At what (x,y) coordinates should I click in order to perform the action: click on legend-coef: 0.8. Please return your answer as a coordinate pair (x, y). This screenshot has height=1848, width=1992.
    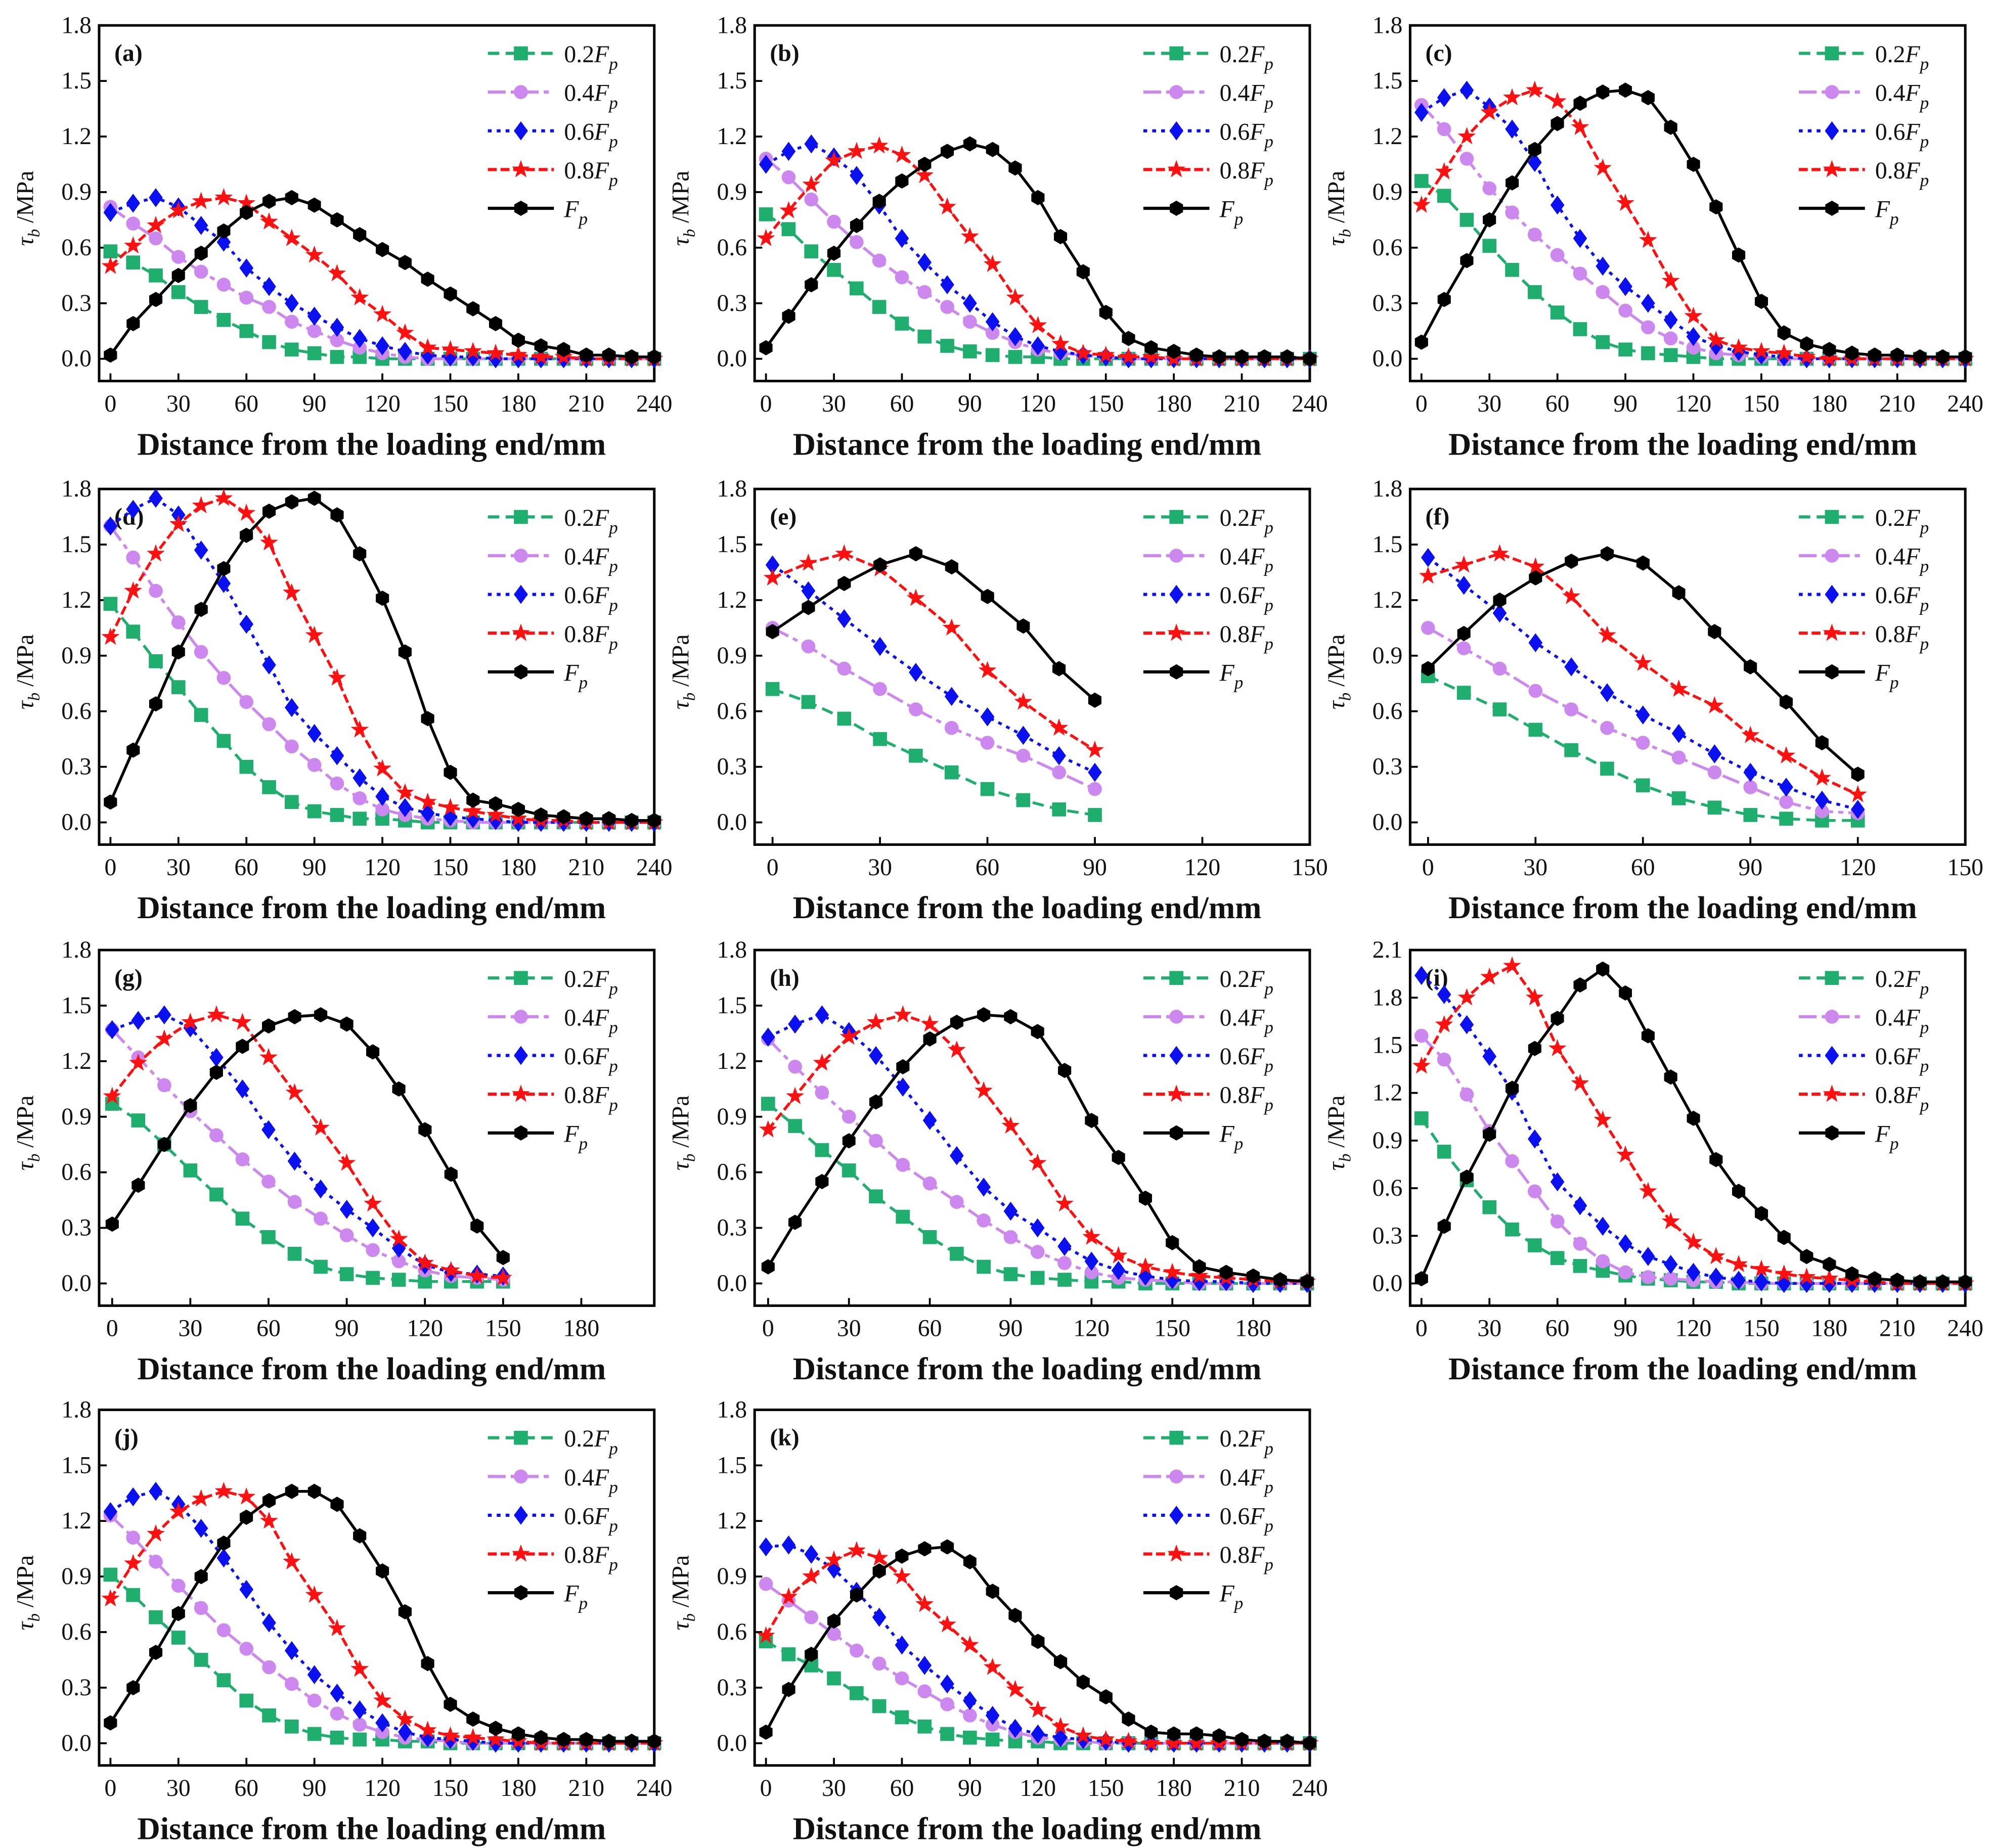
    Looking at the image, I should click on (1890, 170).